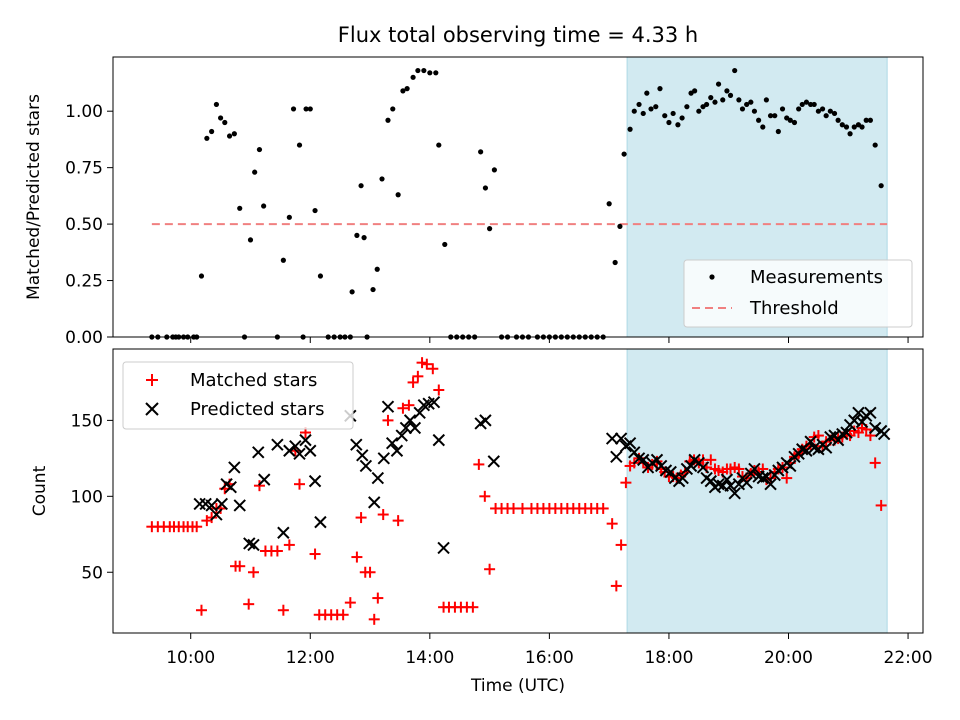 This screenshot has height=720, width=960. I want to click on legend-predicted-marker, so click(152, 409).